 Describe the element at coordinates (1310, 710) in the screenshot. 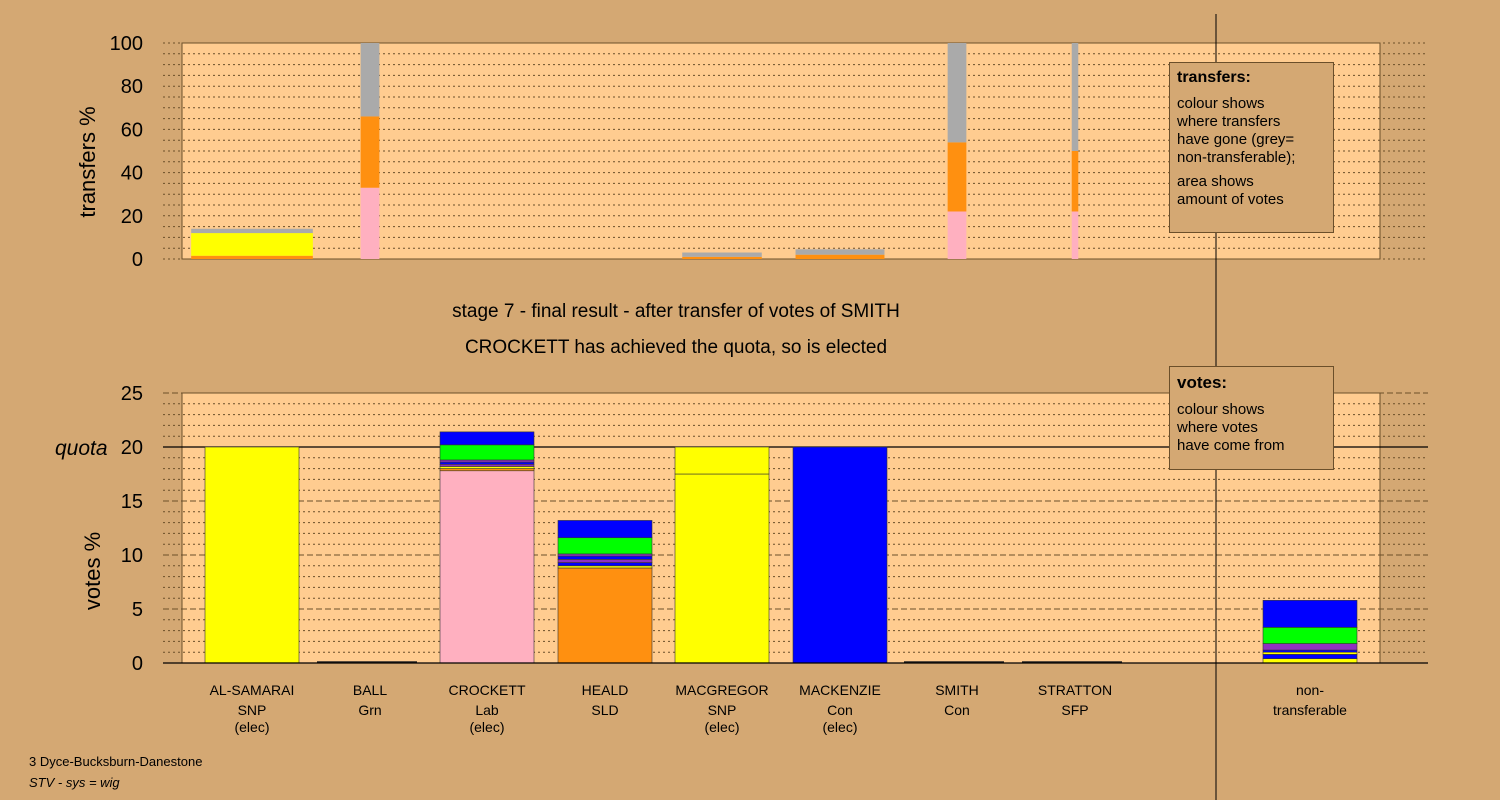

I see `candidate-party-label: transferable` at that location.